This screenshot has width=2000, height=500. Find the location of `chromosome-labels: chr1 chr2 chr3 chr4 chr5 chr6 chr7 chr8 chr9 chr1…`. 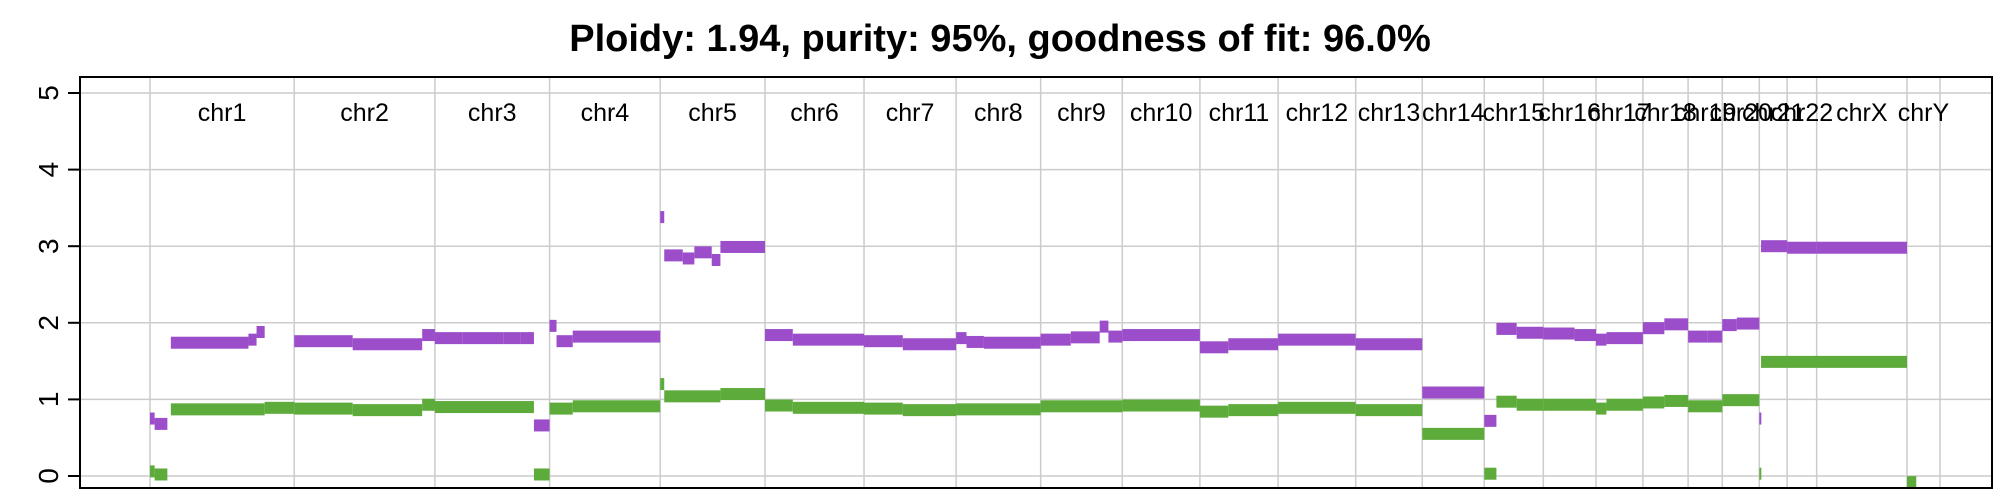

chromosome-labels: chr1 chr2 chr3 chr4 chr5 chr6 chr7 chr8 chr9 chr1… is located at coordinates (1074, 113).